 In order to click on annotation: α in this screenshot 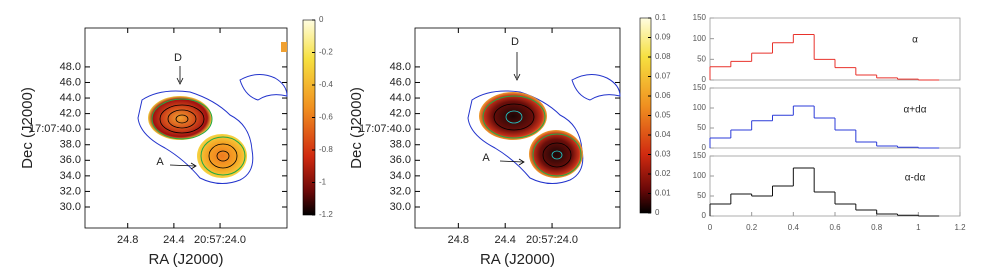, I will do `click(915, 40)`.